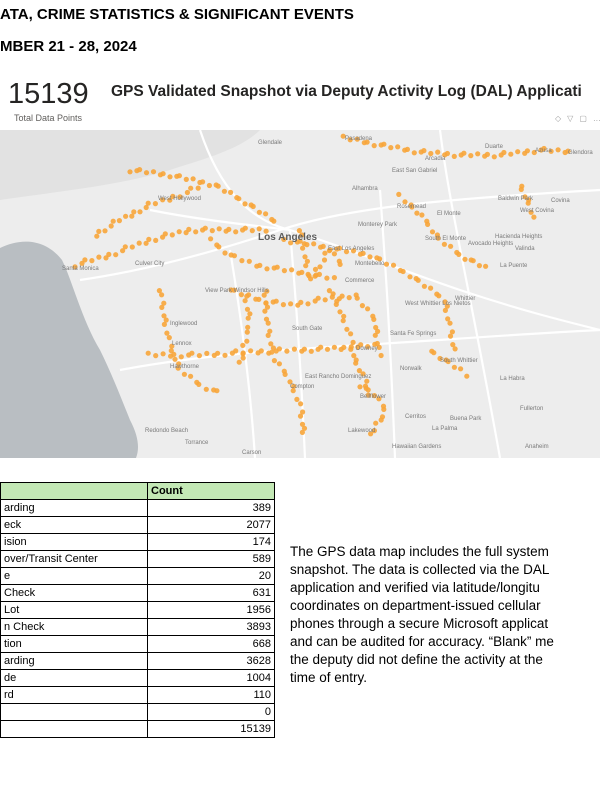 This screenshot has width=600, height=800. I want to click on table-cell-activity: rd, so click(74, 695).